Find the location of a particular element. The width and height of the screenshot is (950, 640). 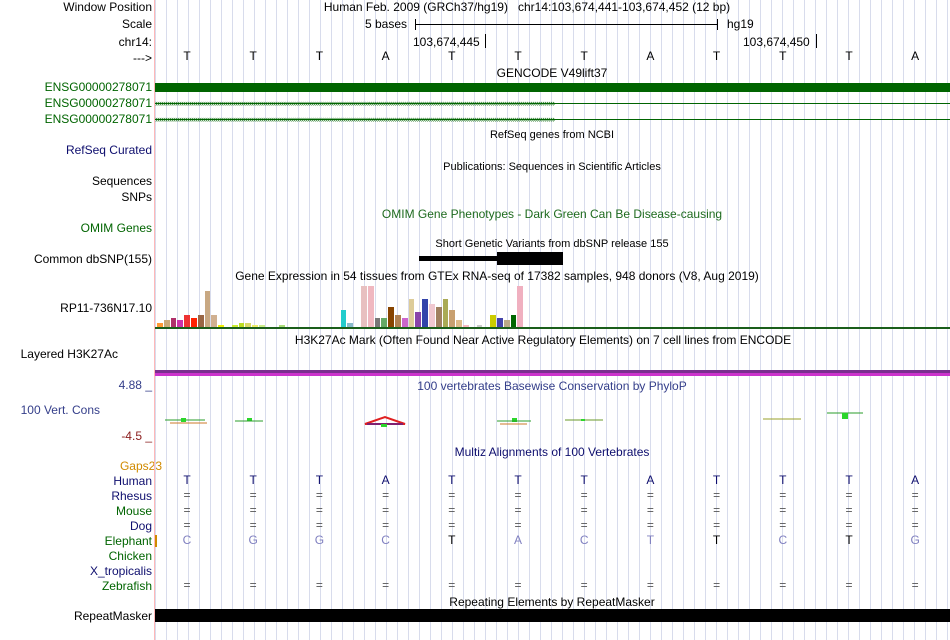

repeatmasker-track-title: Repeating Elements by RepeatMasker is located at coordinates (552, 602).